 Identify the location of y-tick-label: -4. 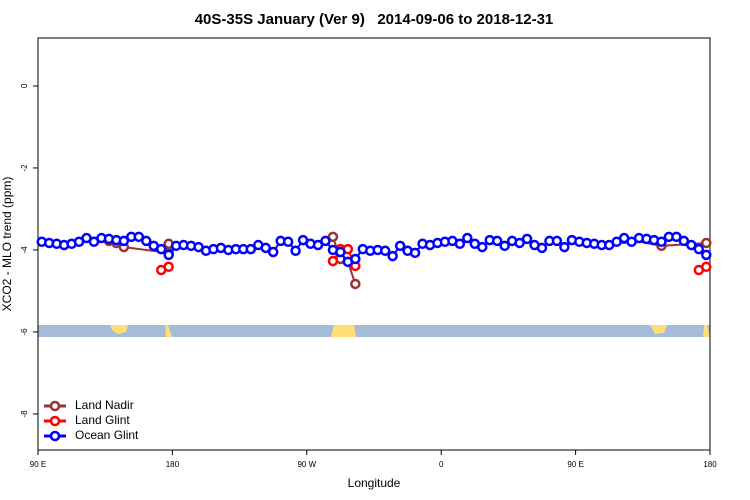
(24, 250).